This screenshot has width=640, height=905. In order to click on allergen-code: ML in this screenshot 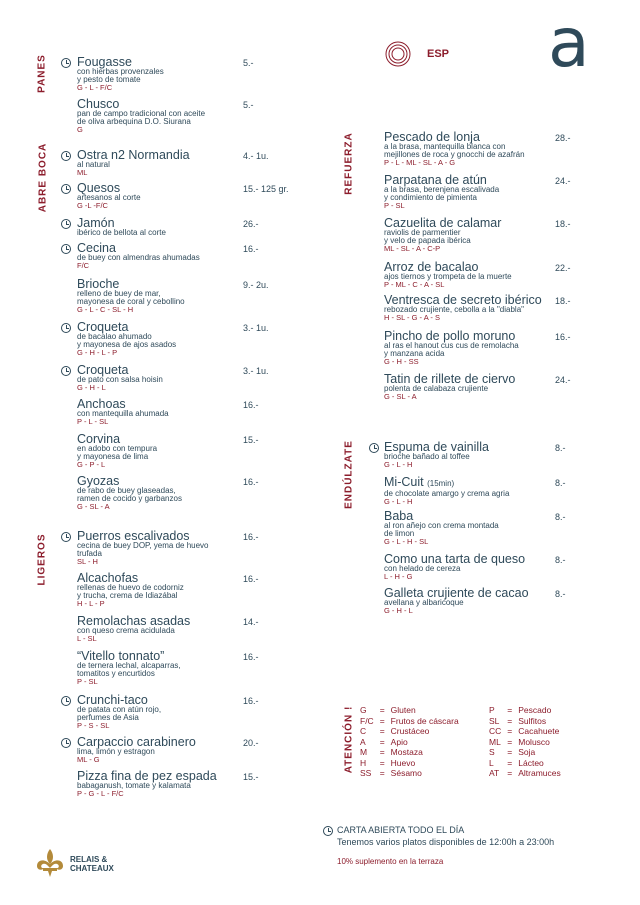, I will do `click(495, 741)`.